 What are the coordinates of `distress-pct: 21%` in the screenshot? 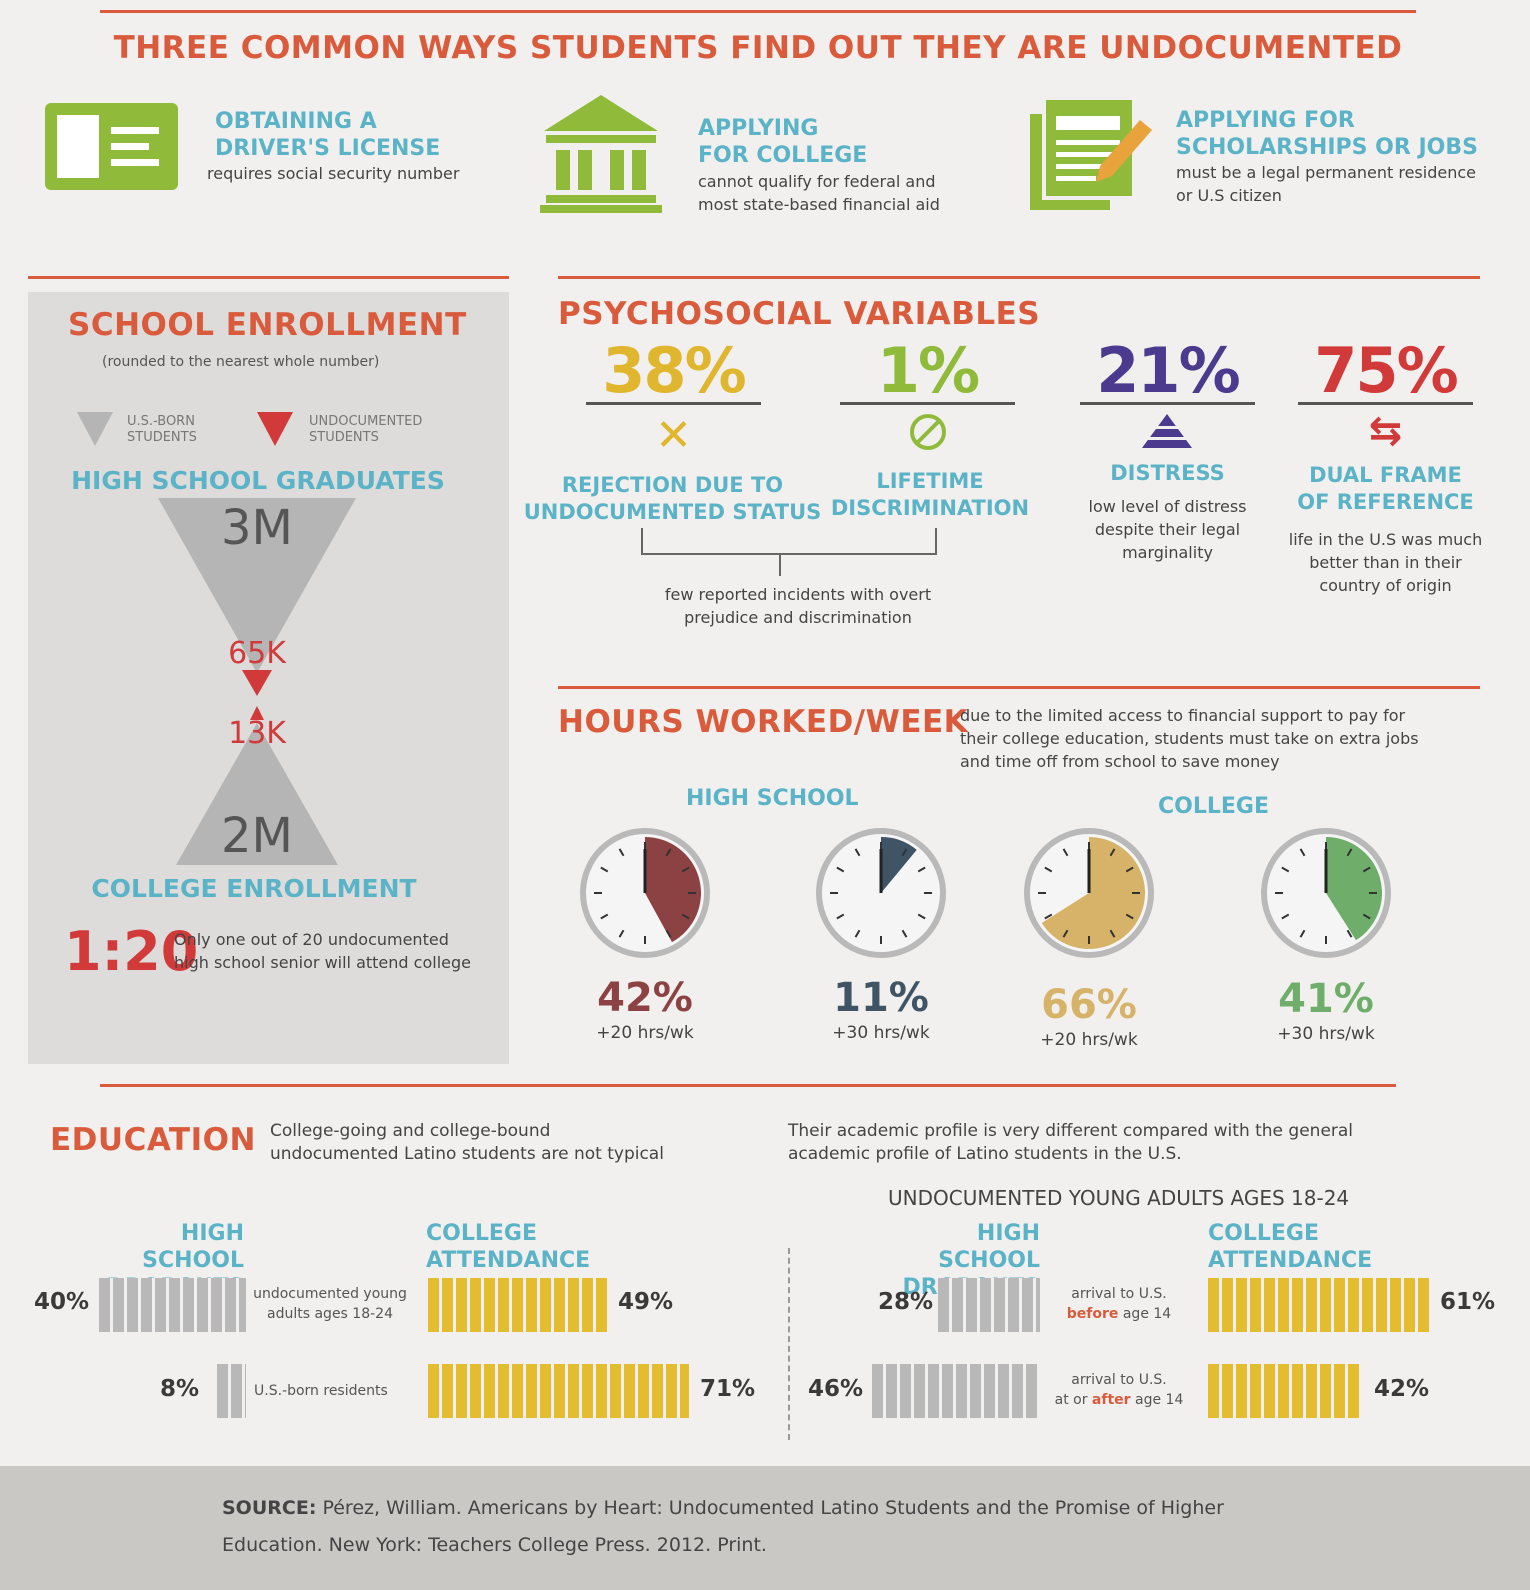 It's located at (1168, 370).